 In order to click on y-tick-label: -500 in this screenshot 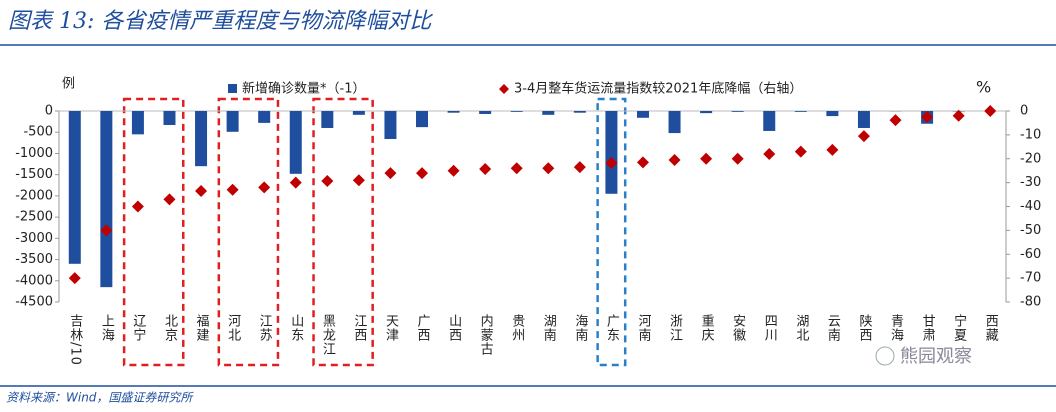, I will do `click(38, 132)`.